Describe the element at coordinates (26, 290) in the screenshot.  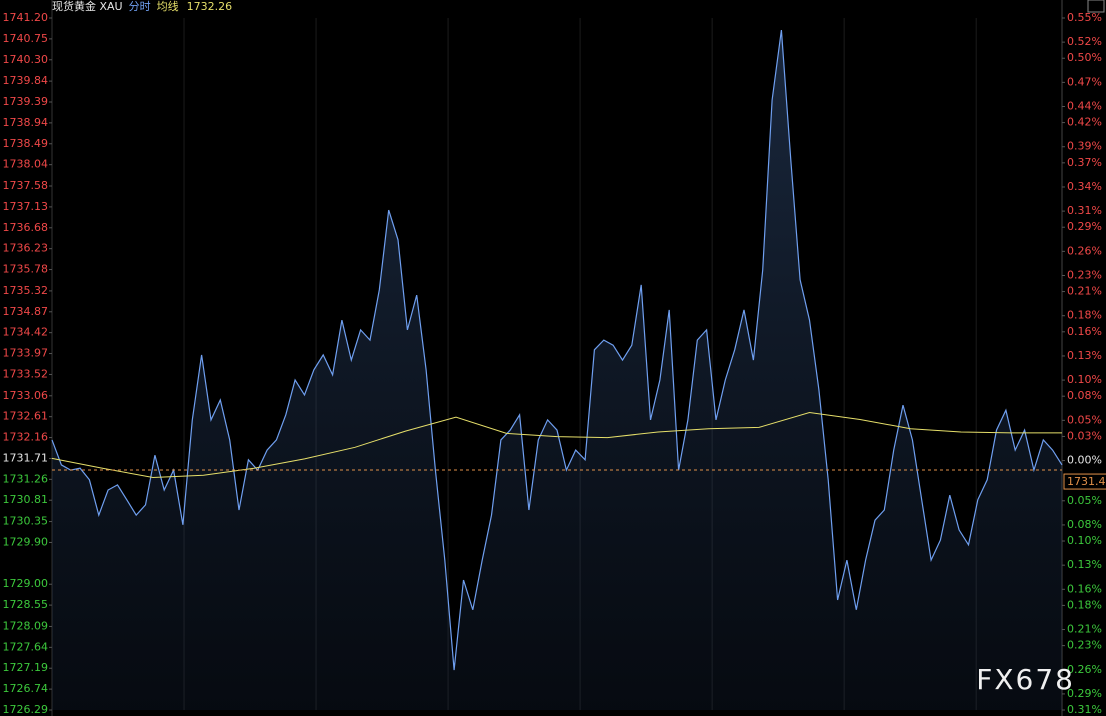
I see `y-tick-label: 1735.32` at that location.